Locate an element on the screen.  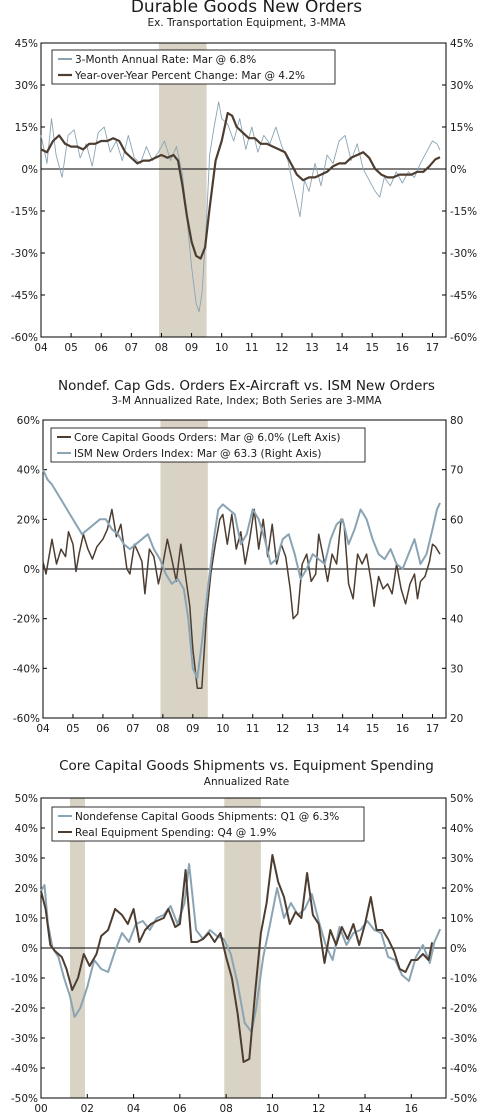
y-tick-label: -20% is located at coordinates (26, 620).